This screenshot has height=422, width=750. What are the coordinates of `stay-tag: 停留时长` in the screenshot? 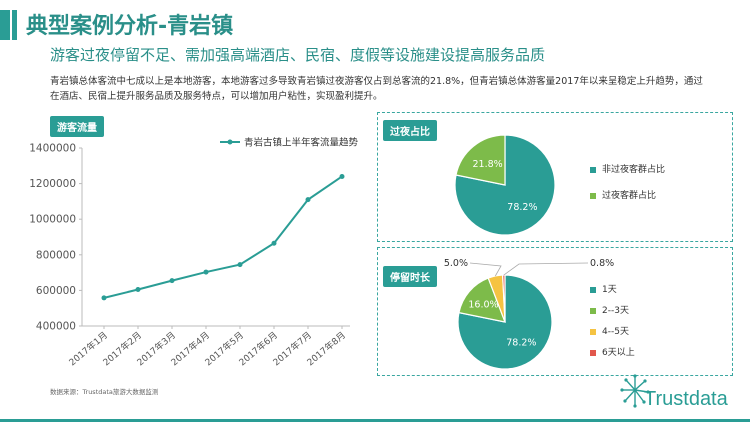 It's located at (410, 276).